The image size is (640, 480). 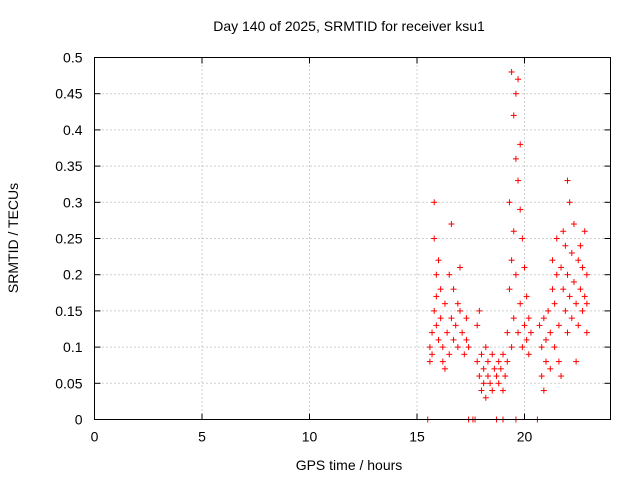 What do you see at coordinates (13, 238) in the screenshot?
I see `y-axis-label: SRMTID / TECUs` at bounding box center [13, 238].